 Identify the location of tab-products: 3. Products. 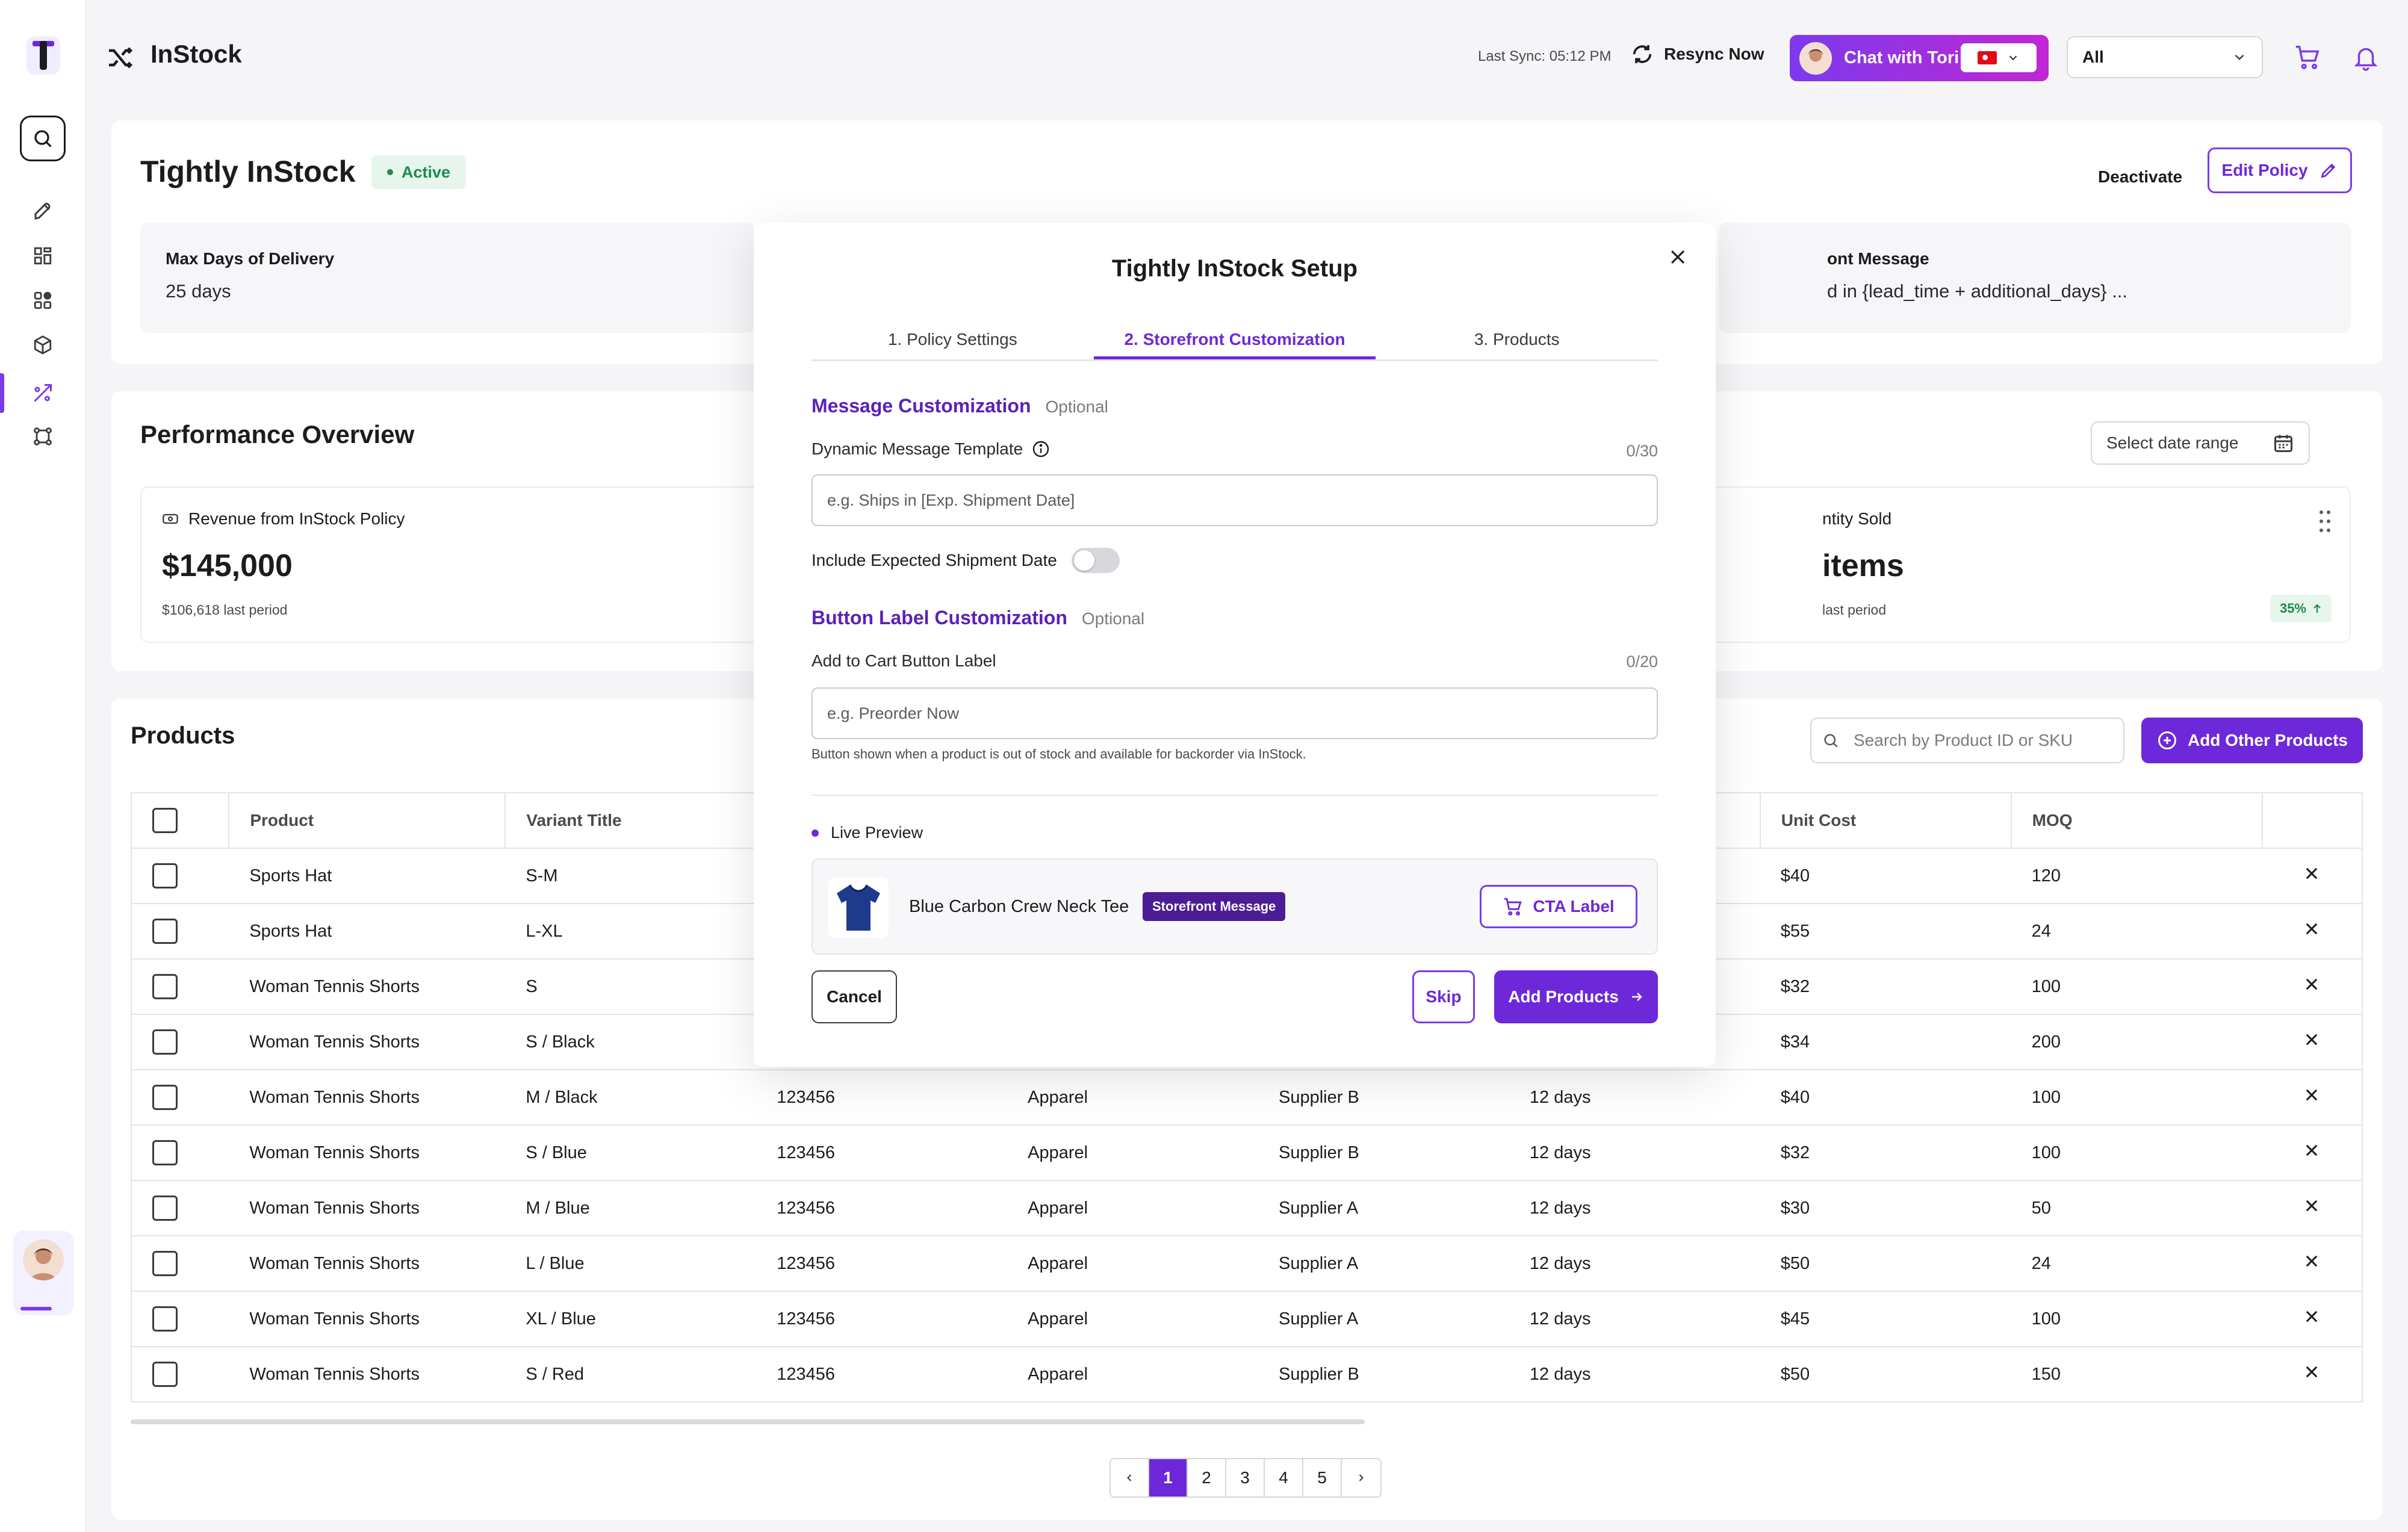
(1517, 339).